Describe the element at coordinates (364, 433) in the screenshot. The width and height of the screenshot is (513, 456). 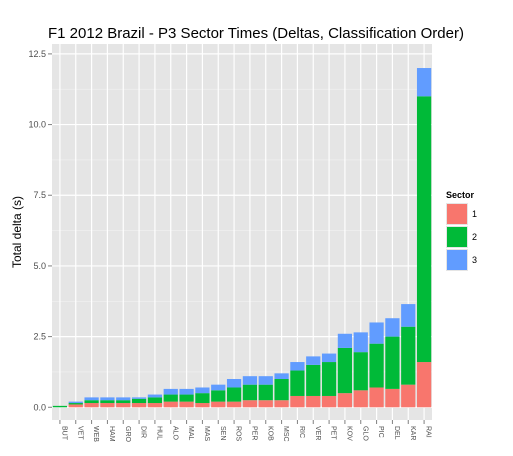
I see `x-tick-label: GLO` at that location.